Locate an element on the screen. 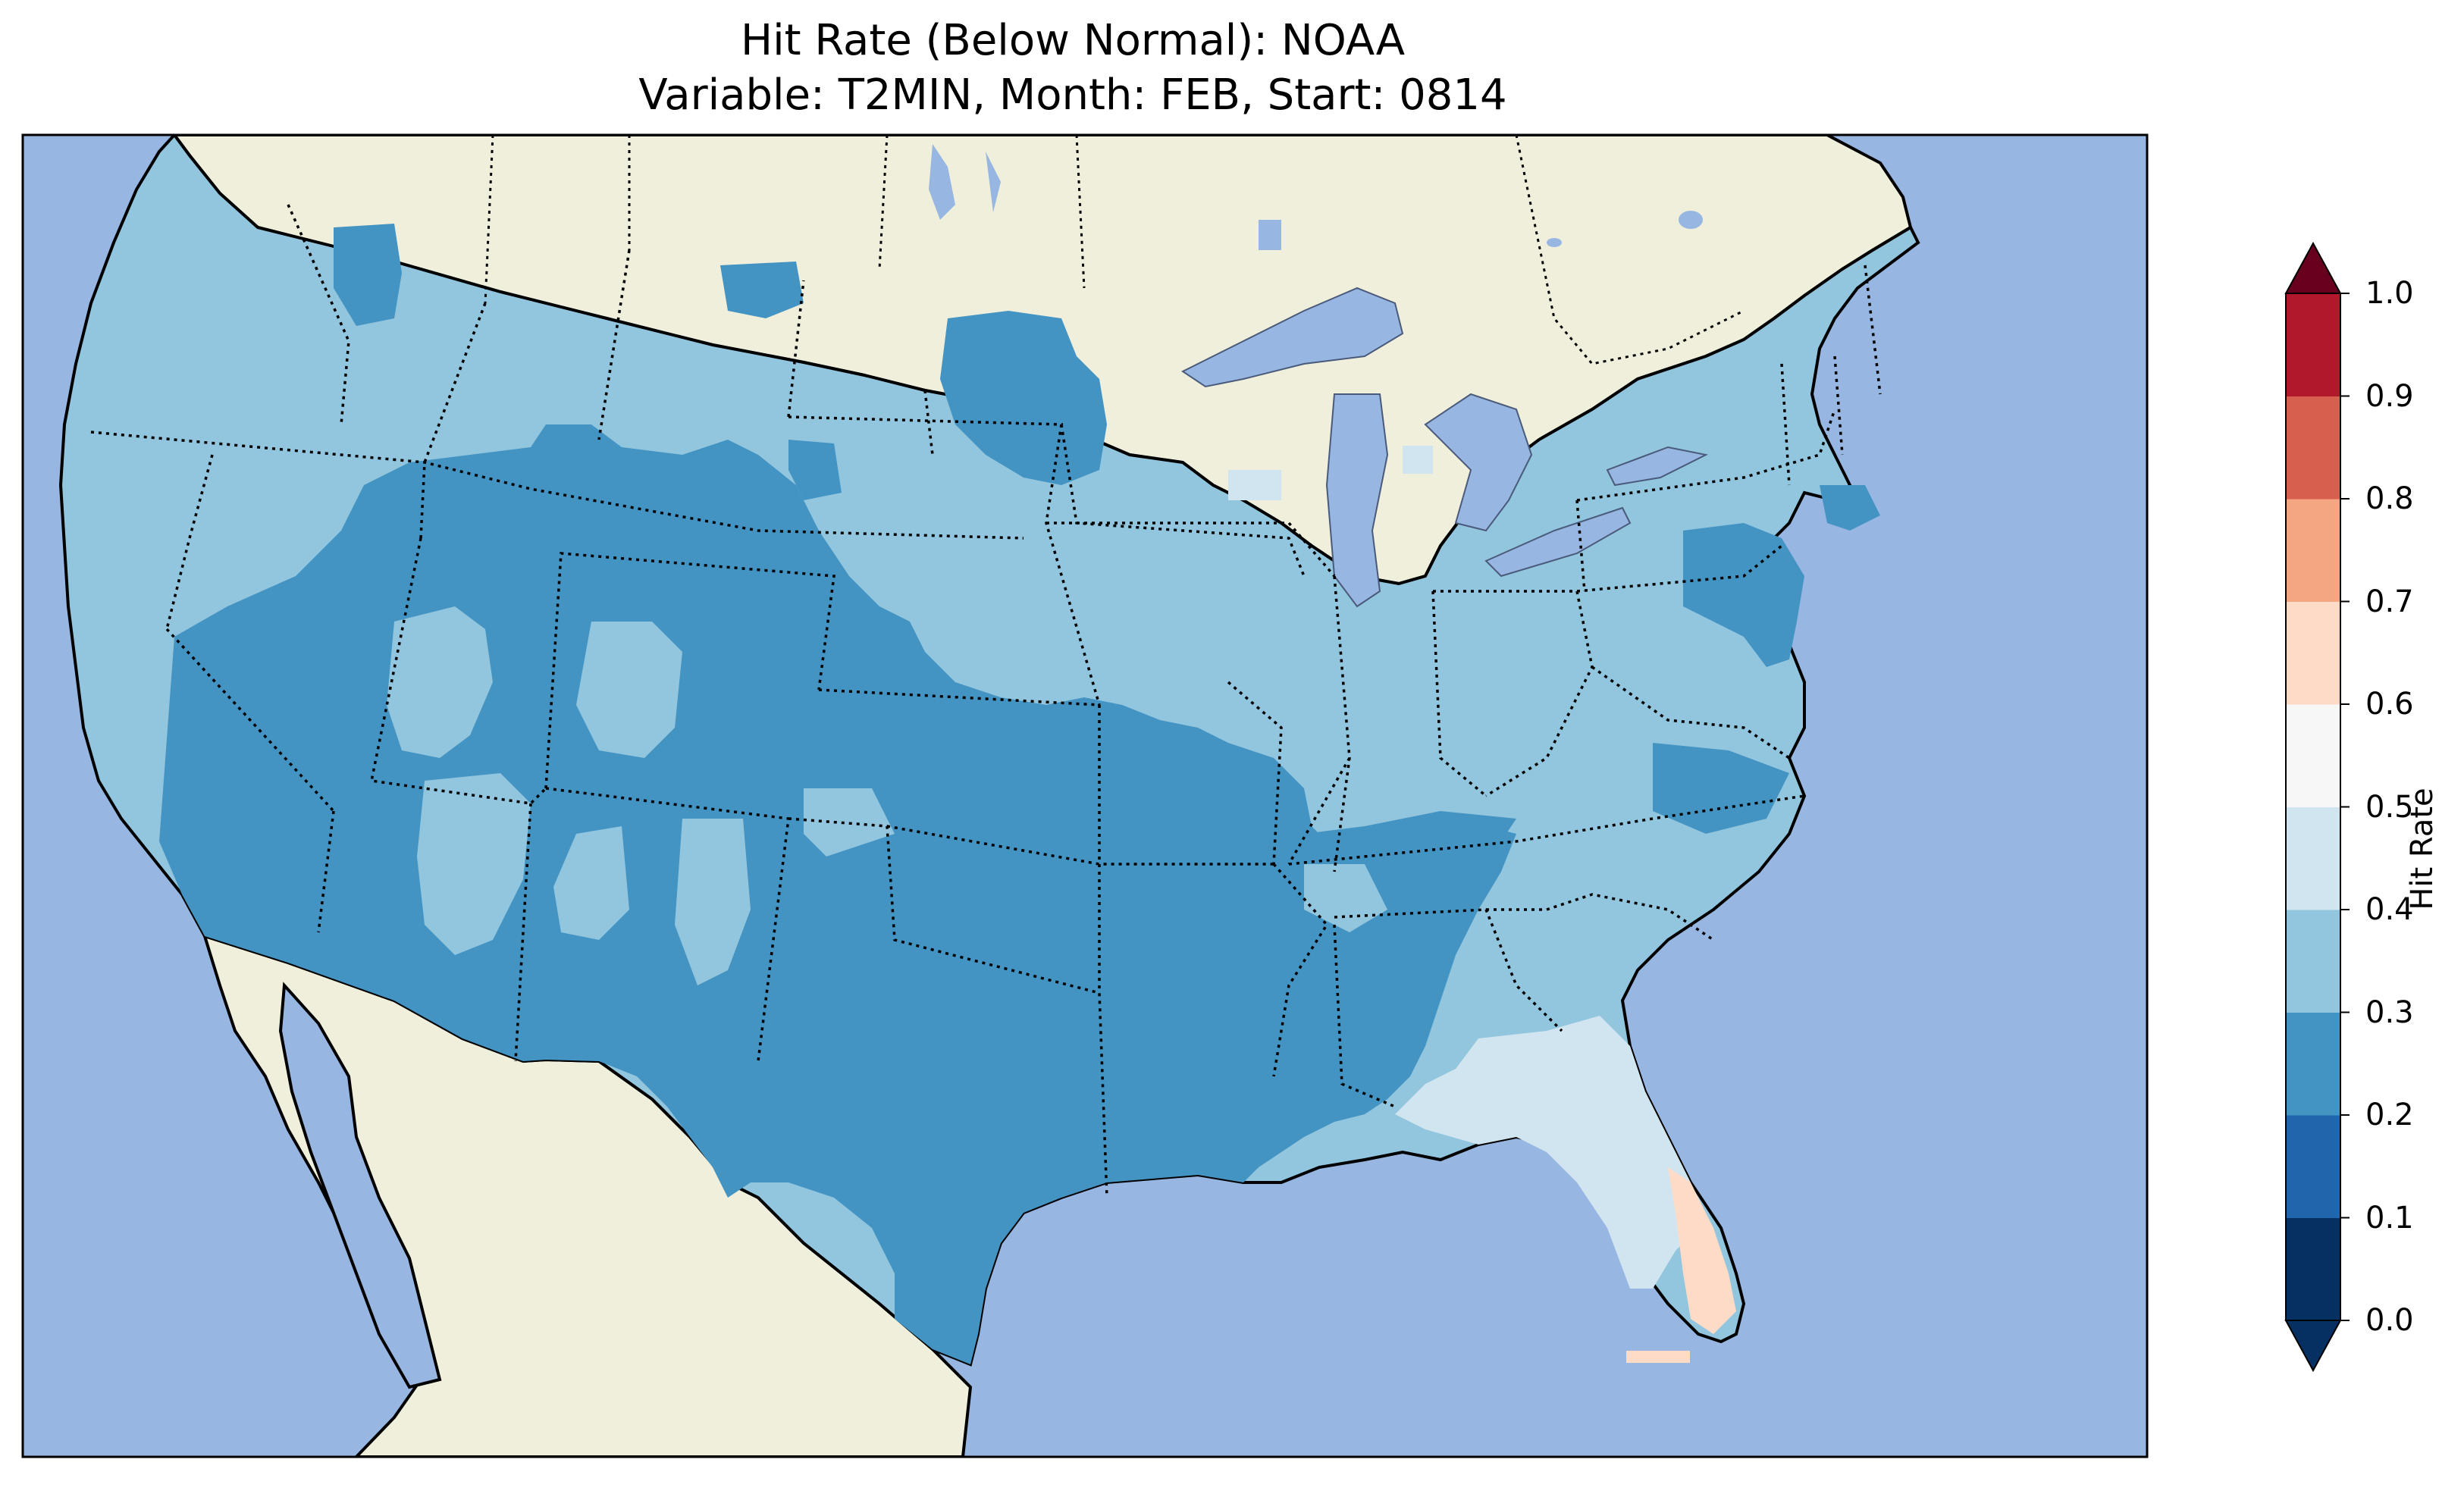 This screenshot has width=2464, height=1494. hit-rate-0.4-0.5-michigan is located at coordinates (1418, 460).